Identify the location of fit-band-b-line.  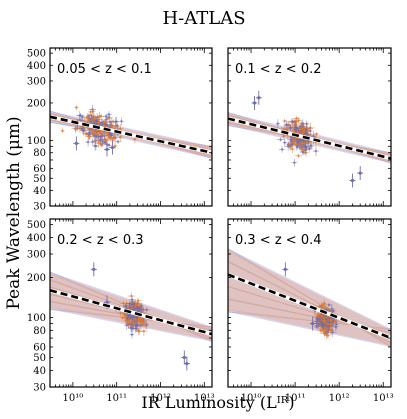
(309, 298).